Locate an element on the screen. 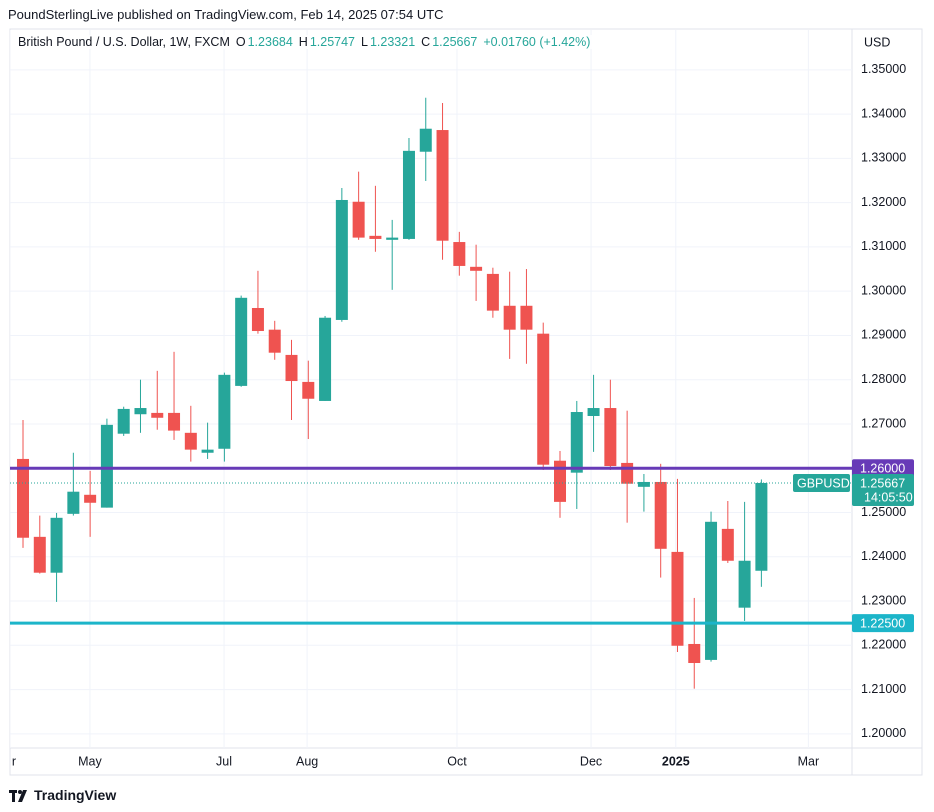 This screenshot has width=934, height=812. y-tick-label: 1.27000 is located at coordinates (883, 423).